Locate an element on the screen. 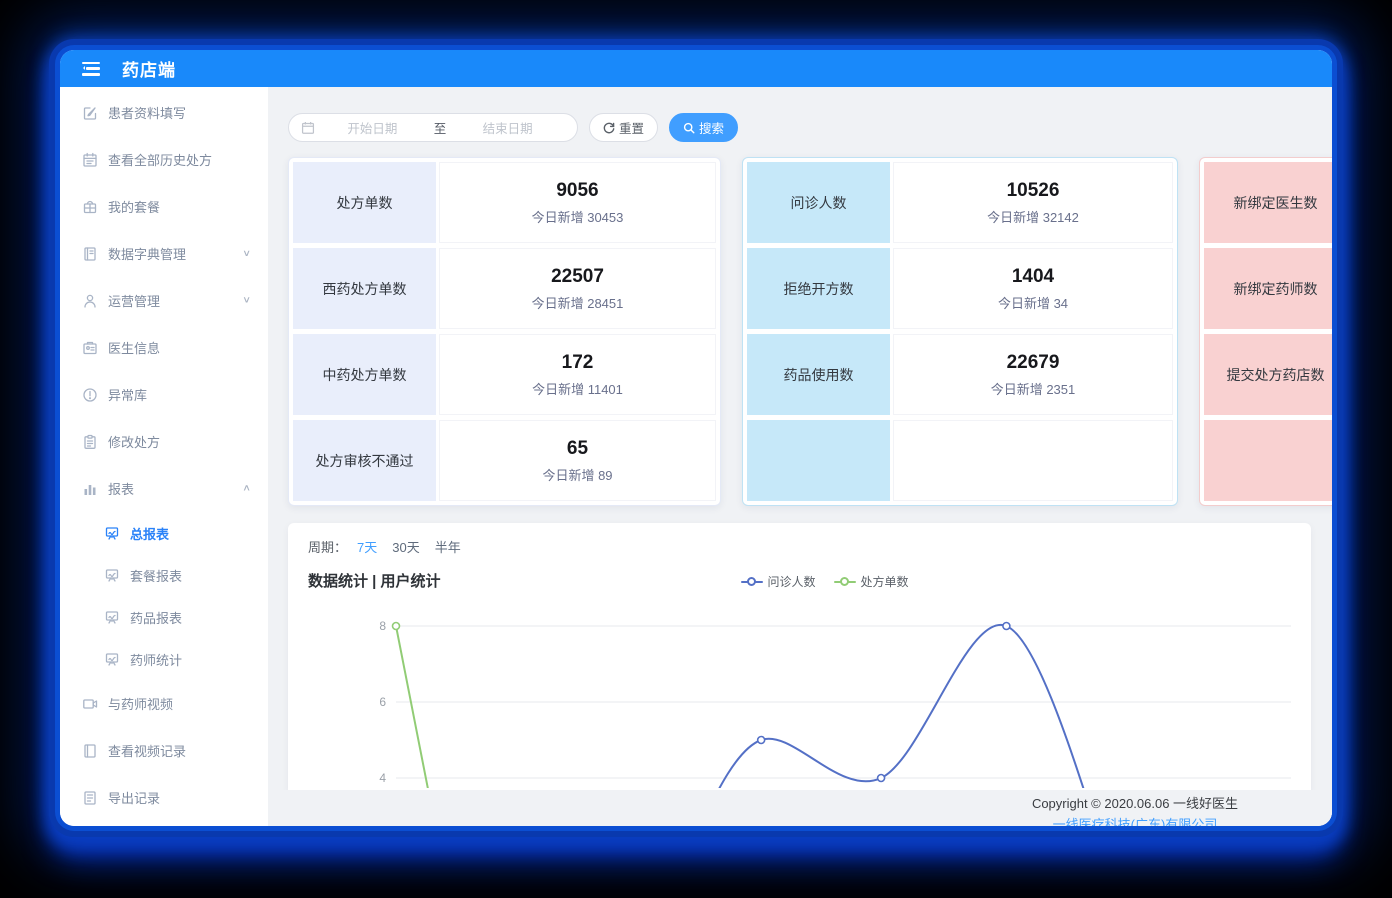  sidebar-item-label: 修改处方 is located at coordinates (134, 442).